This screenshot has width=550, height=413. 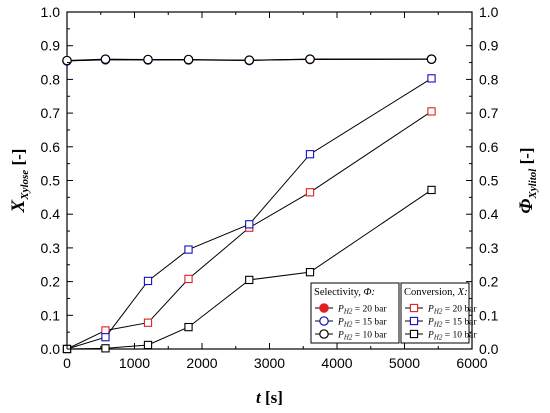 I want to click on y-tick-label-left: 0.9, so click(x=51, y=46).